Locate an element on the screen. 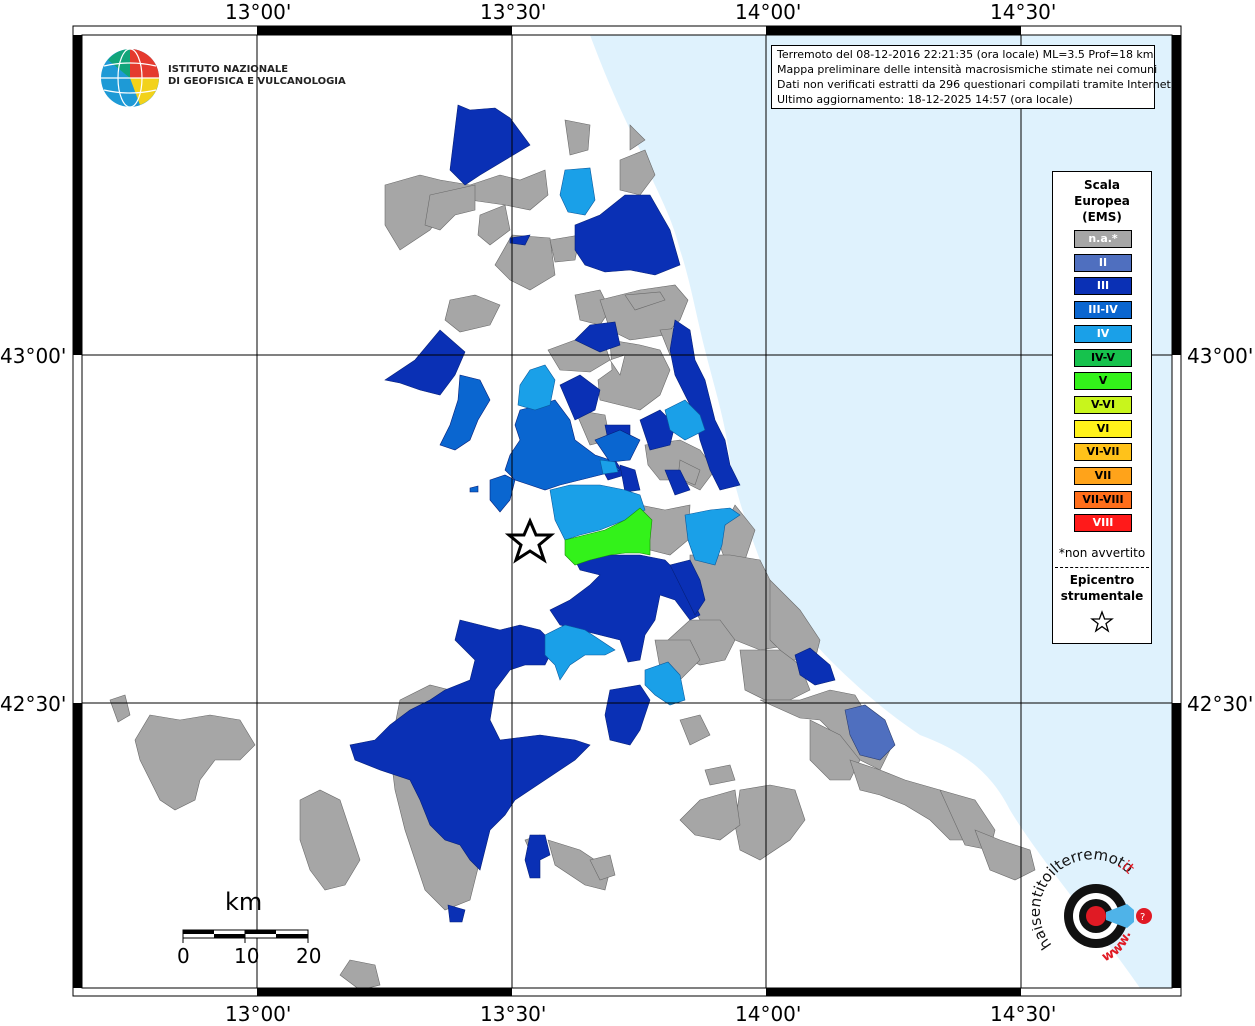 The image size is (1255, 1026). legend-title-line3: (EMS) is located at coordinates (1102, 217).